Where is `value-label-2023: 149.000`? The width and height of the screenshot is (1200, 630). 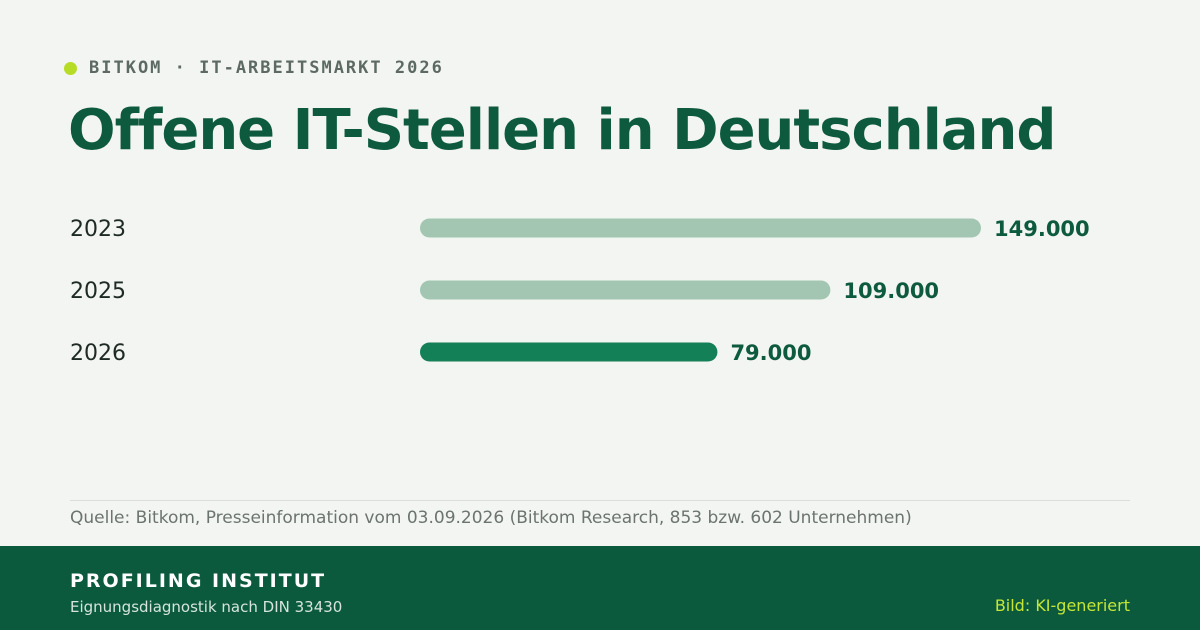 value-label-2023: 149.000 is located at coordinates (1042, 229).